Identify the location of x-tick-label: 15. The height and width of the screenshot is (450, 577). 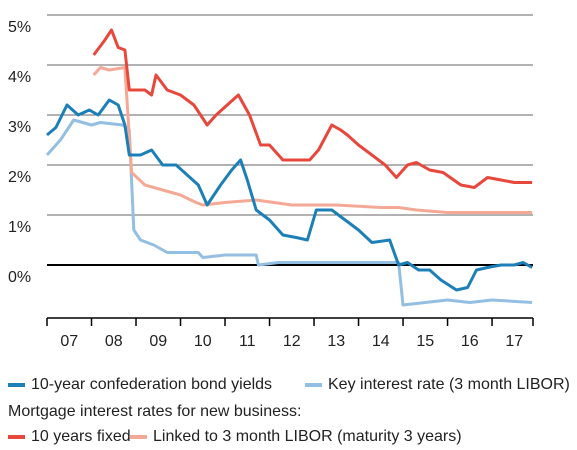
(425, 341).